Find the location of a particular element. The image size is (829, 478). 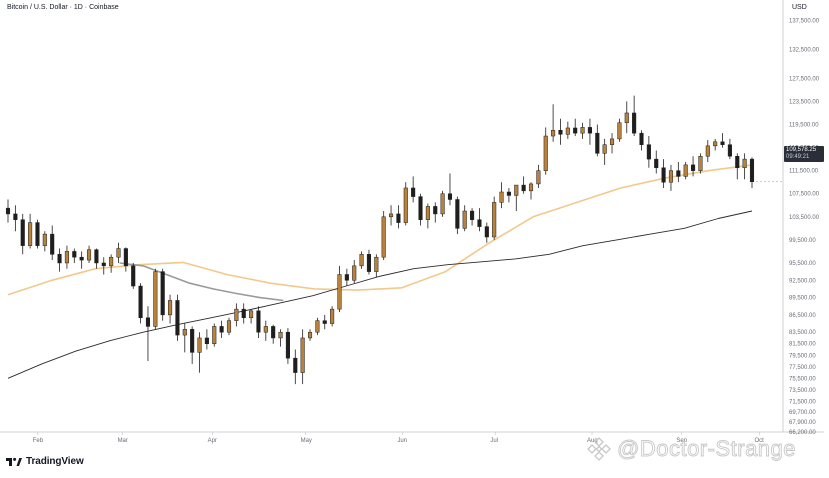

y-tick-label: 75,500.00 is located at coordinates (802, 379).